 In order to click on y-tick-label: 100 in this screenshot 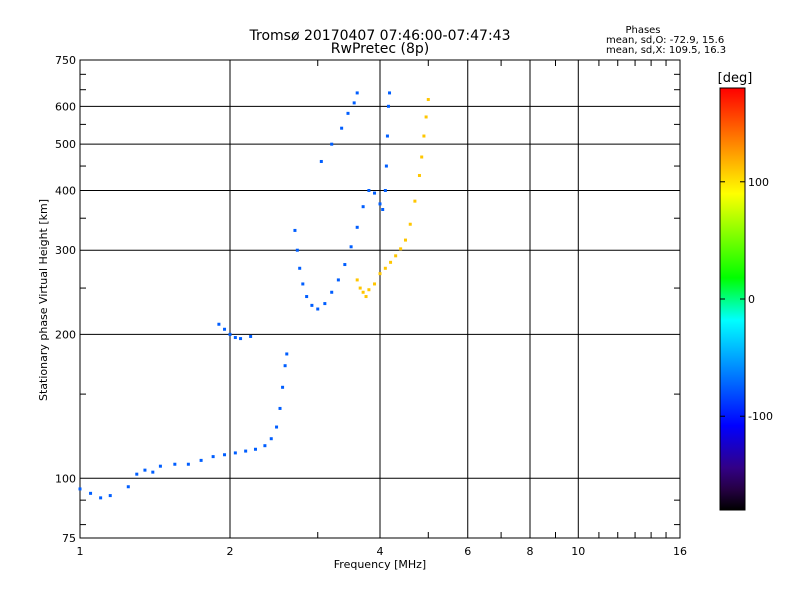, I will do `click(65, 478)`.